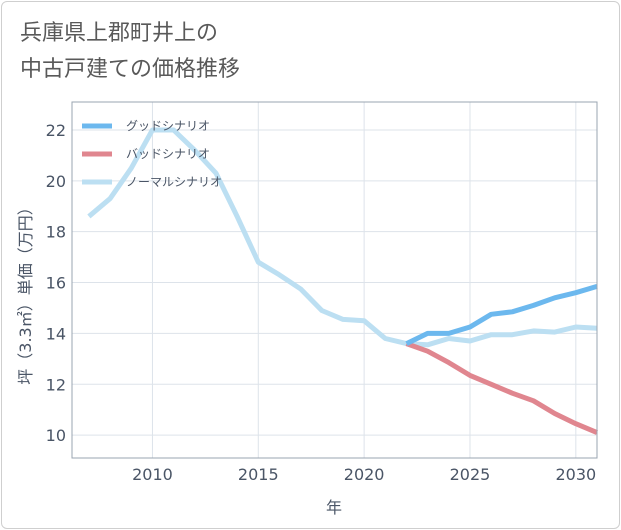 This screenshot has height=530, width=621. What do you see at coordinates (56, 384) in the screenshot?
I see `y-tick-label: 12` at bounding box center [56, 384].